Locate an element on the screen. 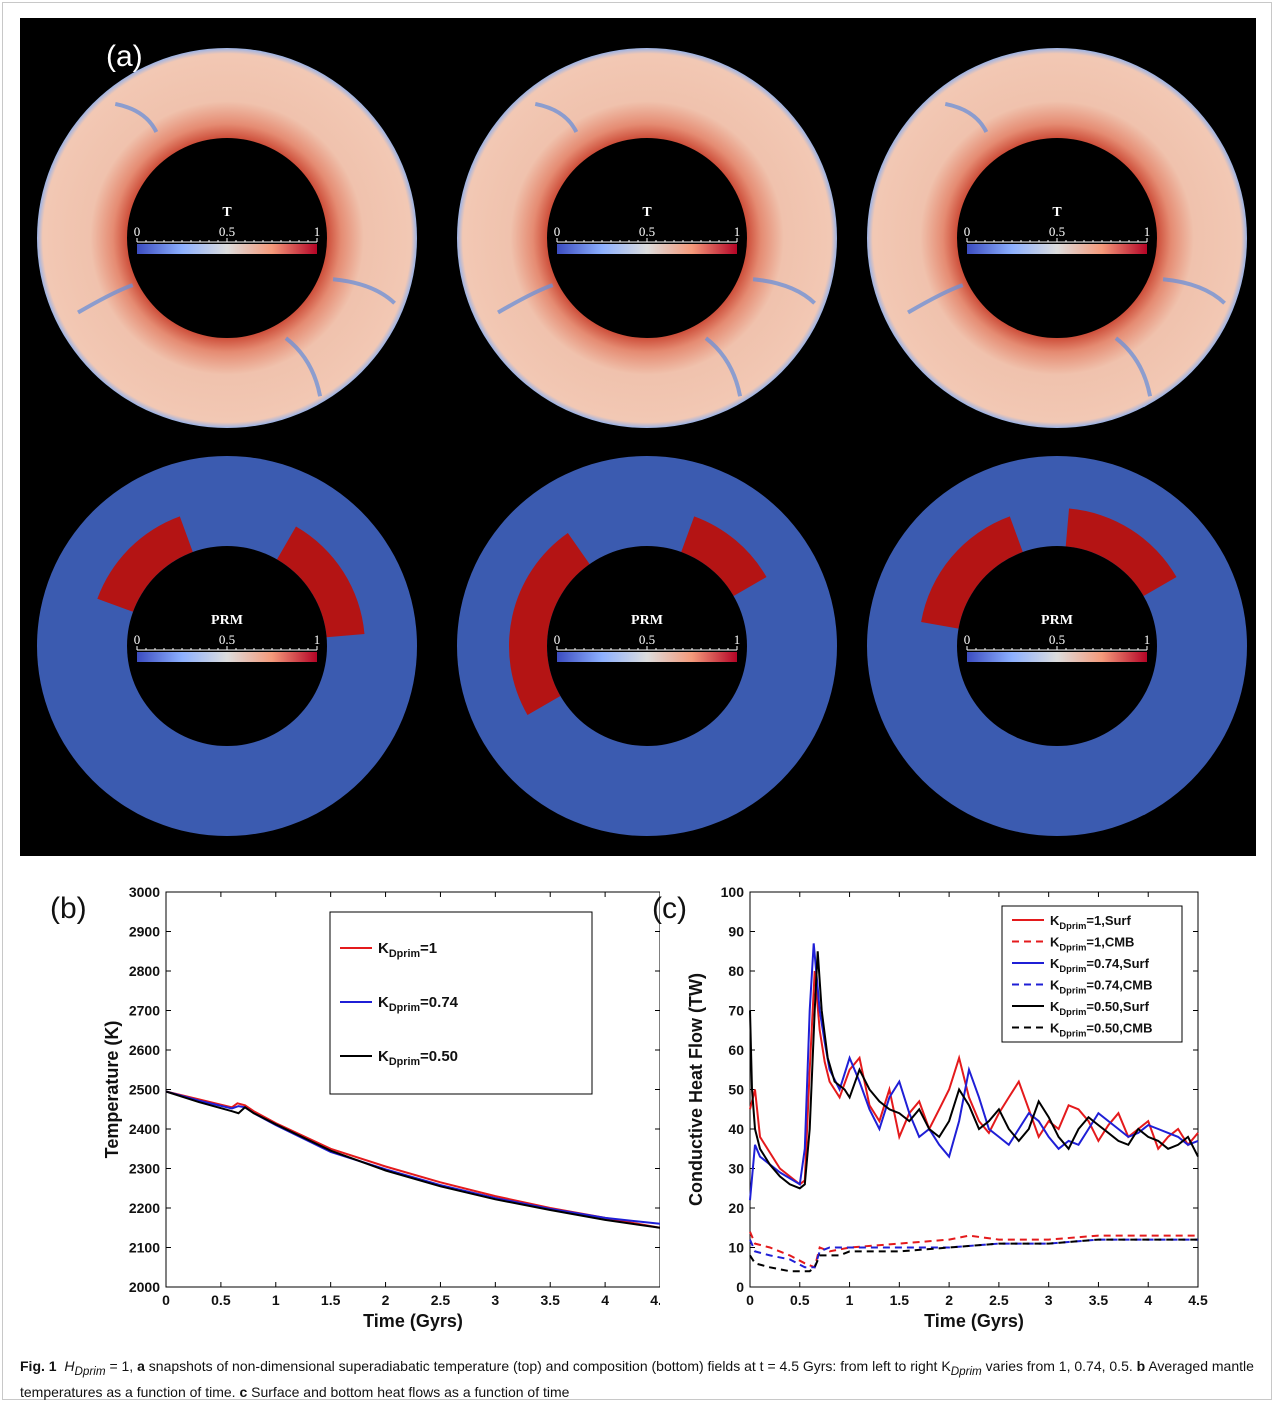  legend-entry: KDprim=0.74,CMB is located at coordinates (1101, 987).